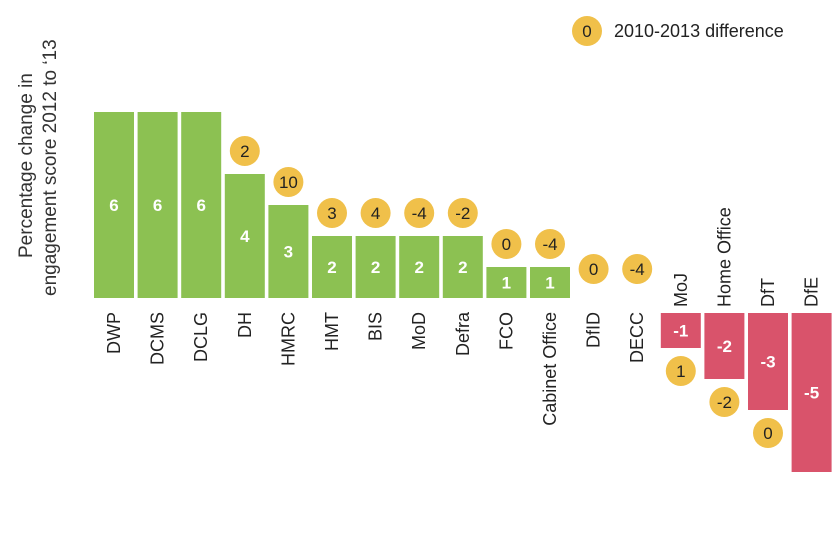 Image resolution: width=840 pixels, height=560 pixels. I want to click on bar-value-dwp: 6, so click(113, 205).